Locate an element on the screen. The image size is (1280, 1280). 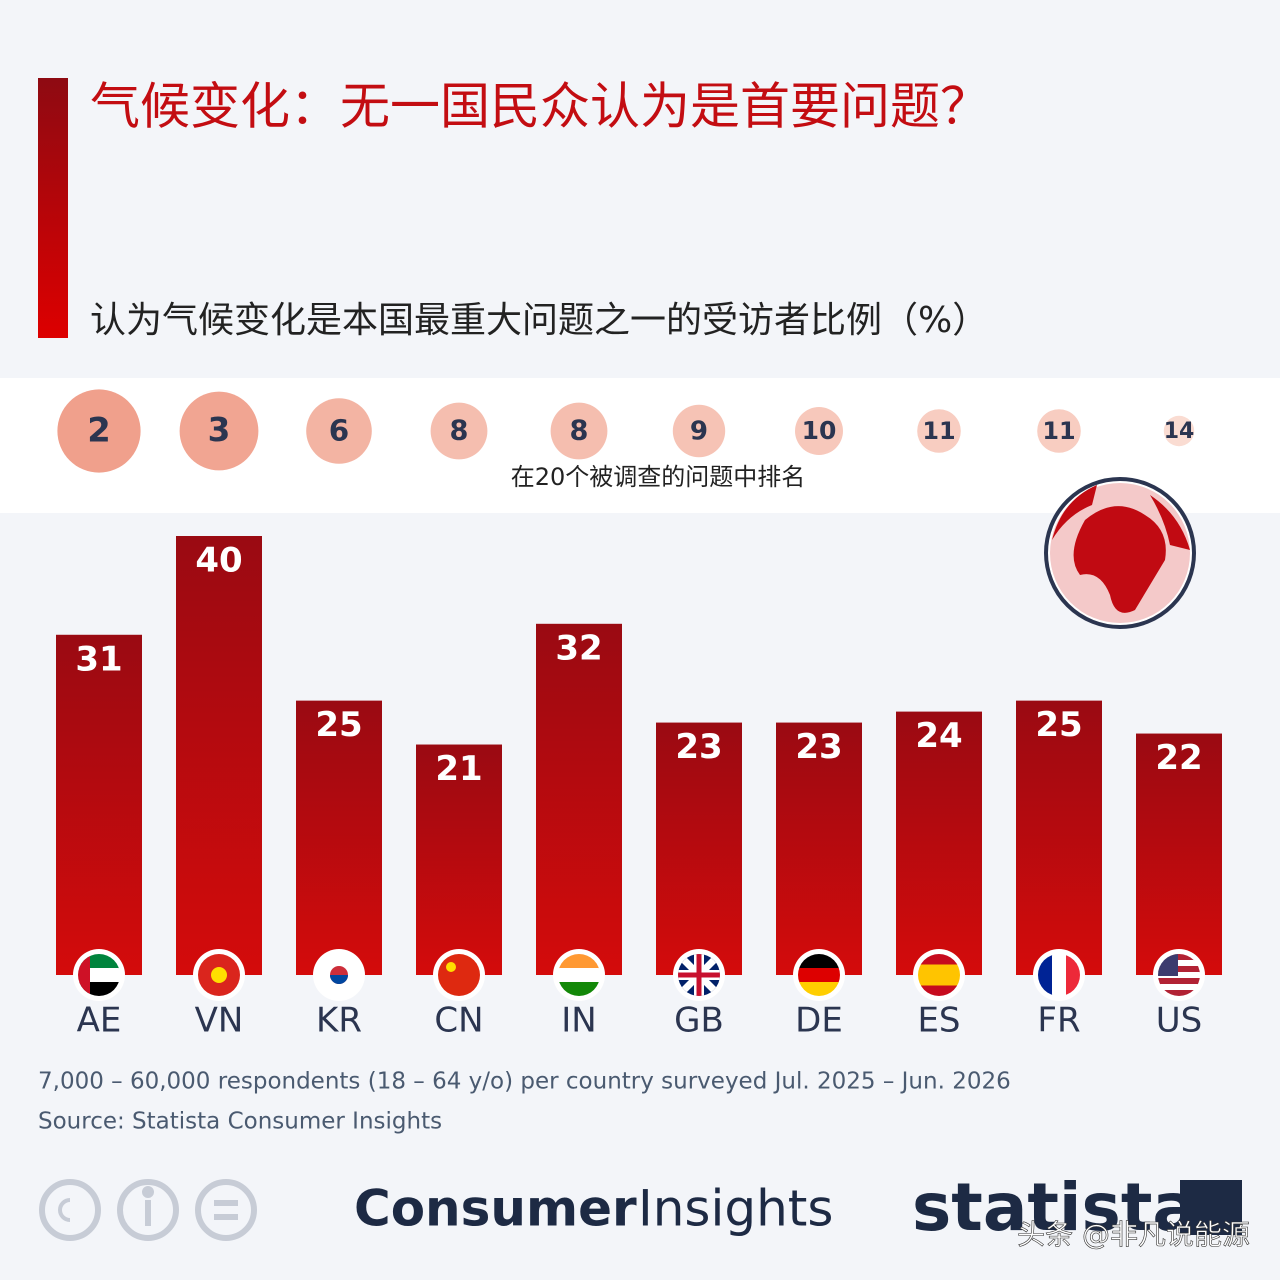
product-bold: Consumer is located at coordinates (495, 1209).